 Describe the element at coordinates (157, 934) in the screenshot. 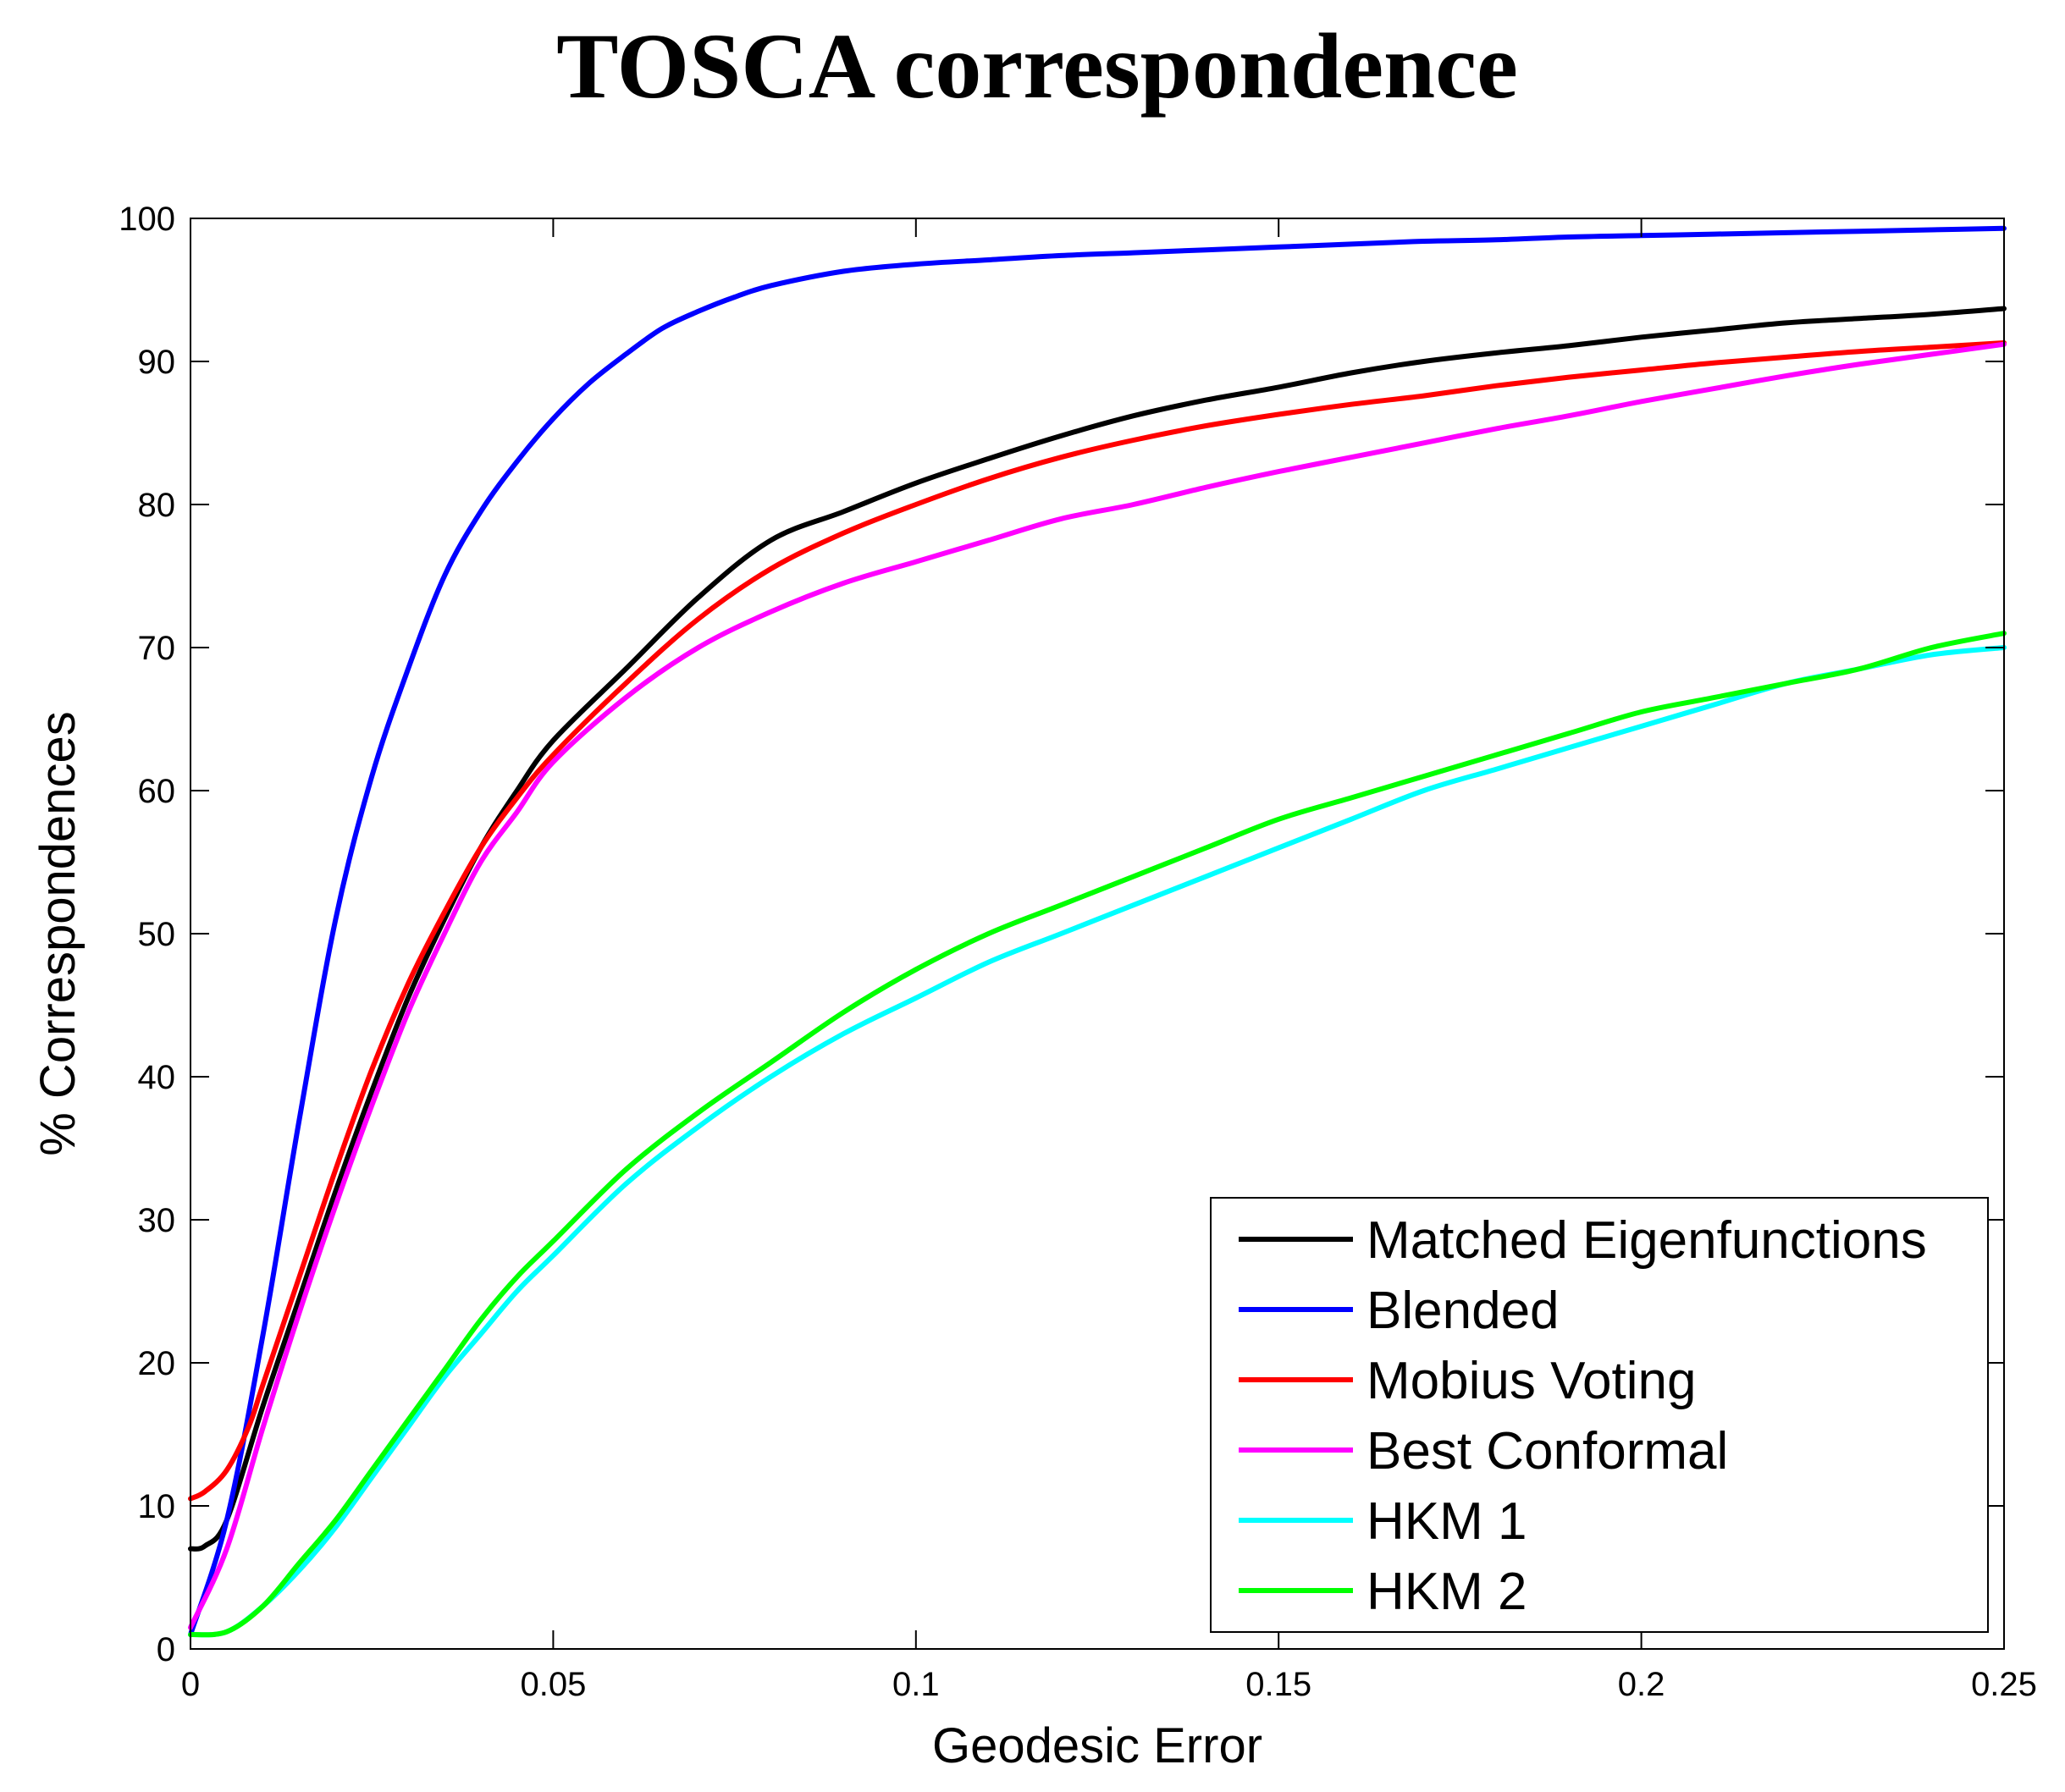

I see `y-tick-label: 50` at that location.